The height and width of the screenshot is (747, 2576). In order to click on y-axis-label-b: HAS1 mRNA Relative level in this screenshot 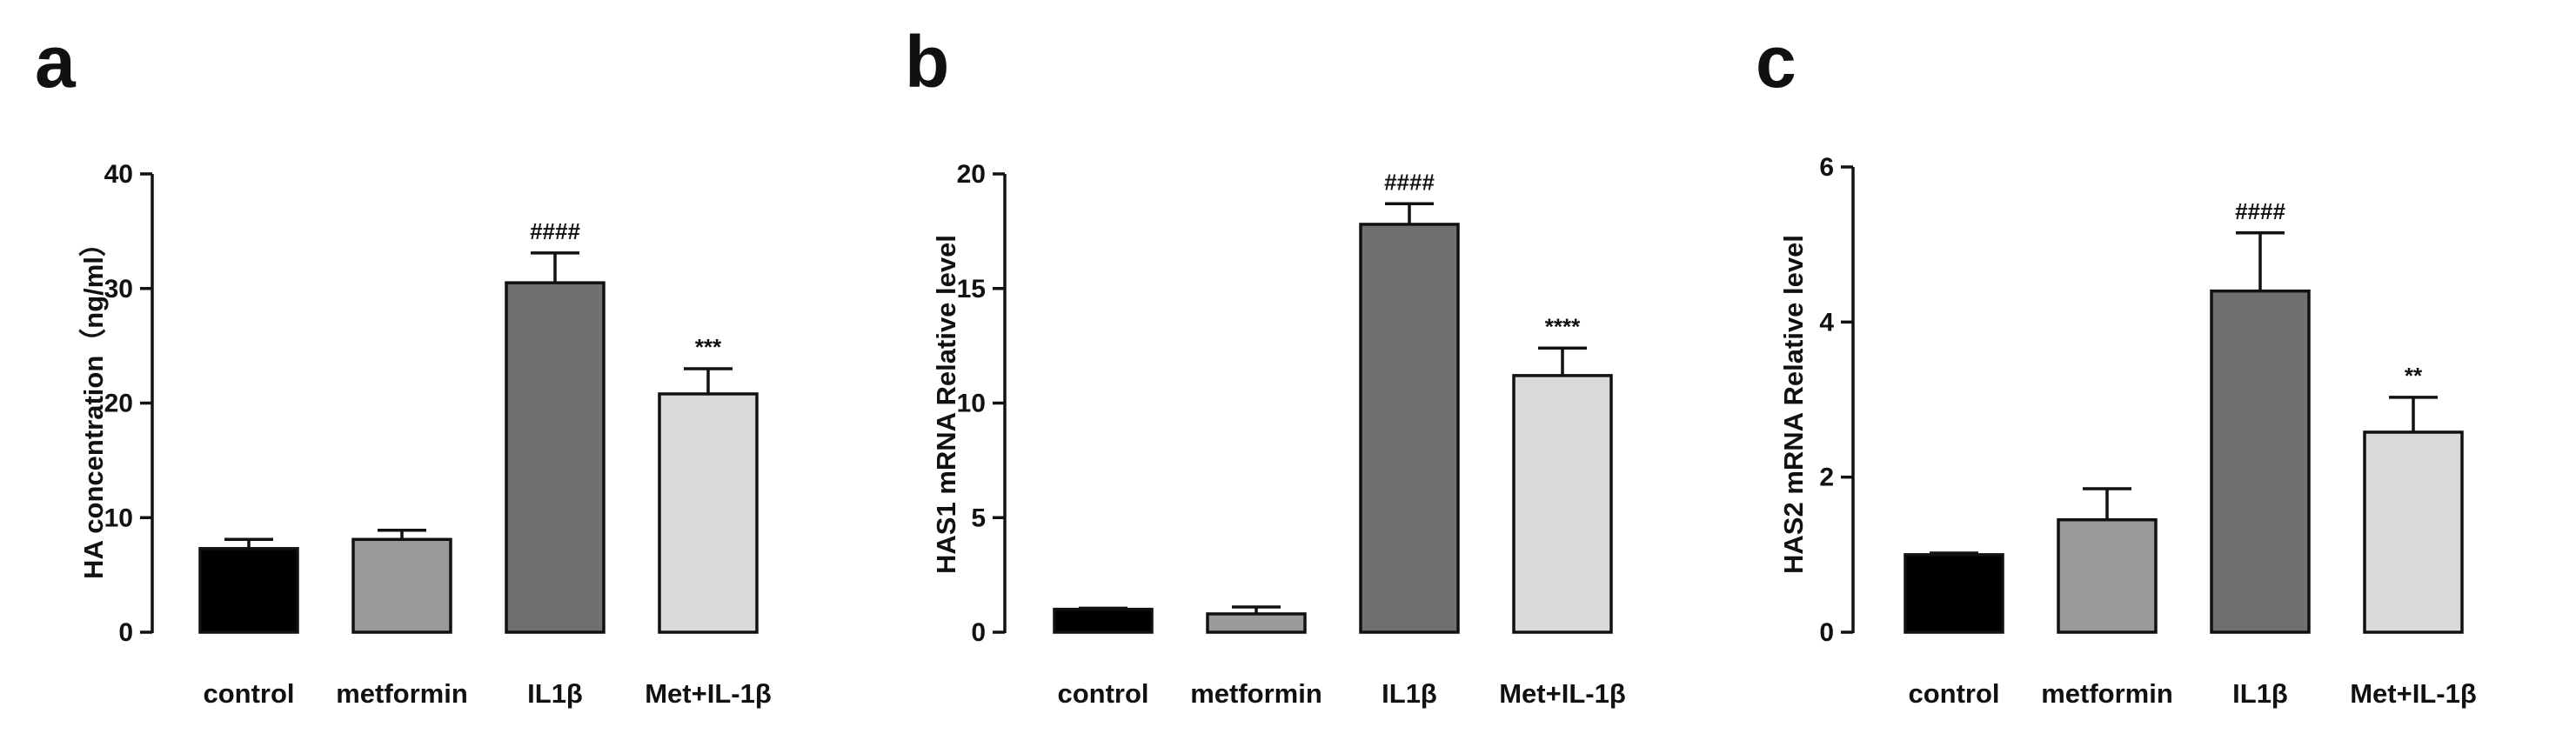, I will do `click(946, 405)`.